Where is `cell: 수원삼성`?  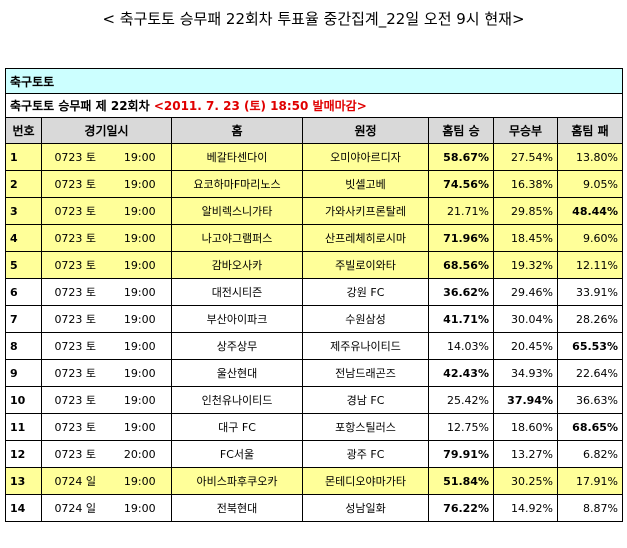 cell: 수원삼성 is located at coordinates (365, 319).